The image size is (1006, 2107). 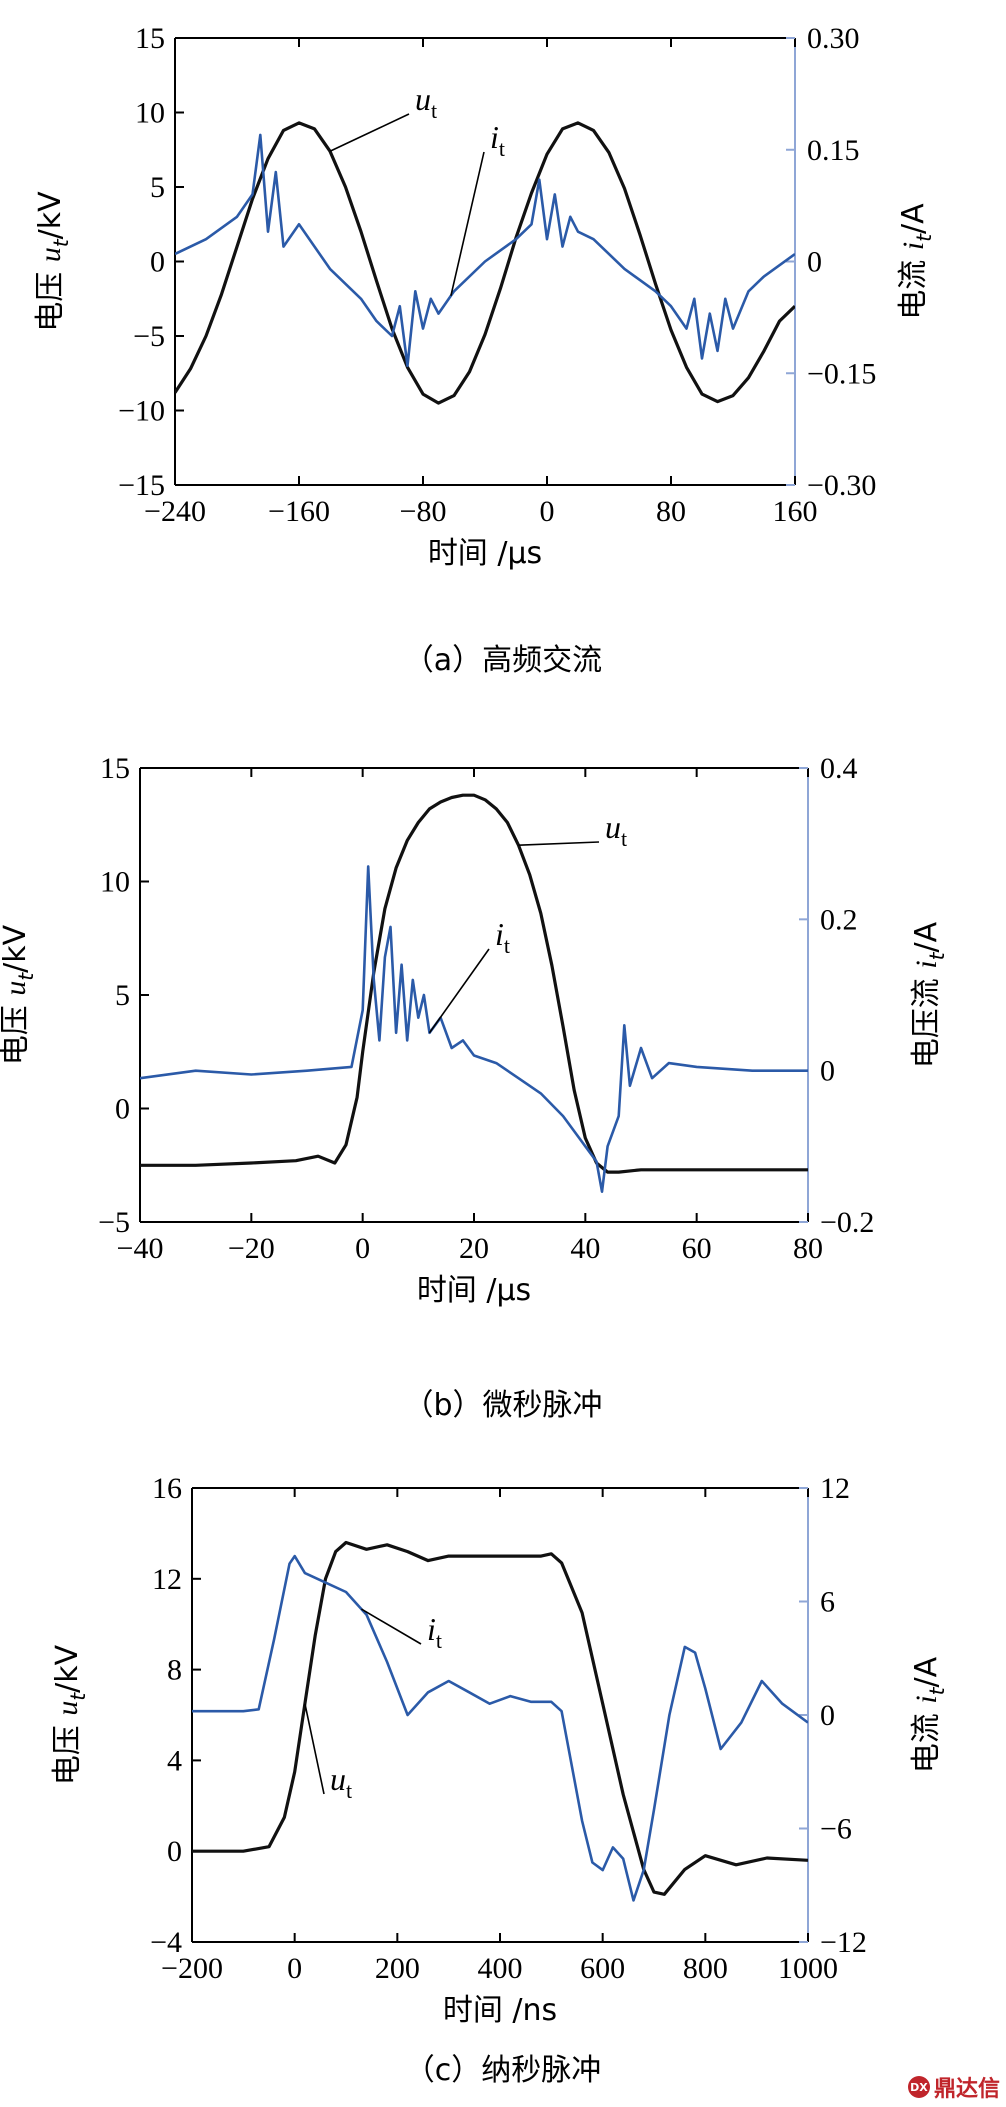 What do you see at coordinates (847, 1222) in the screenshot?
I see `y-right-tick-label: −0.2` at bounding box center [847, 1222].